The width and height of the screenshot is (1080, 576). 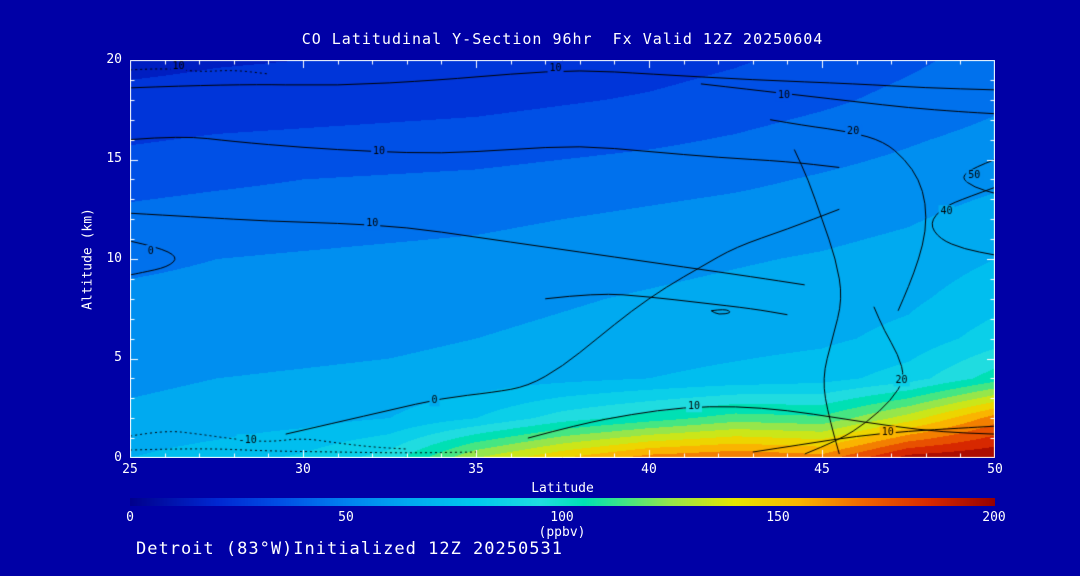 I want to click on x-tick-label: 50, so click(x=995, y=469).